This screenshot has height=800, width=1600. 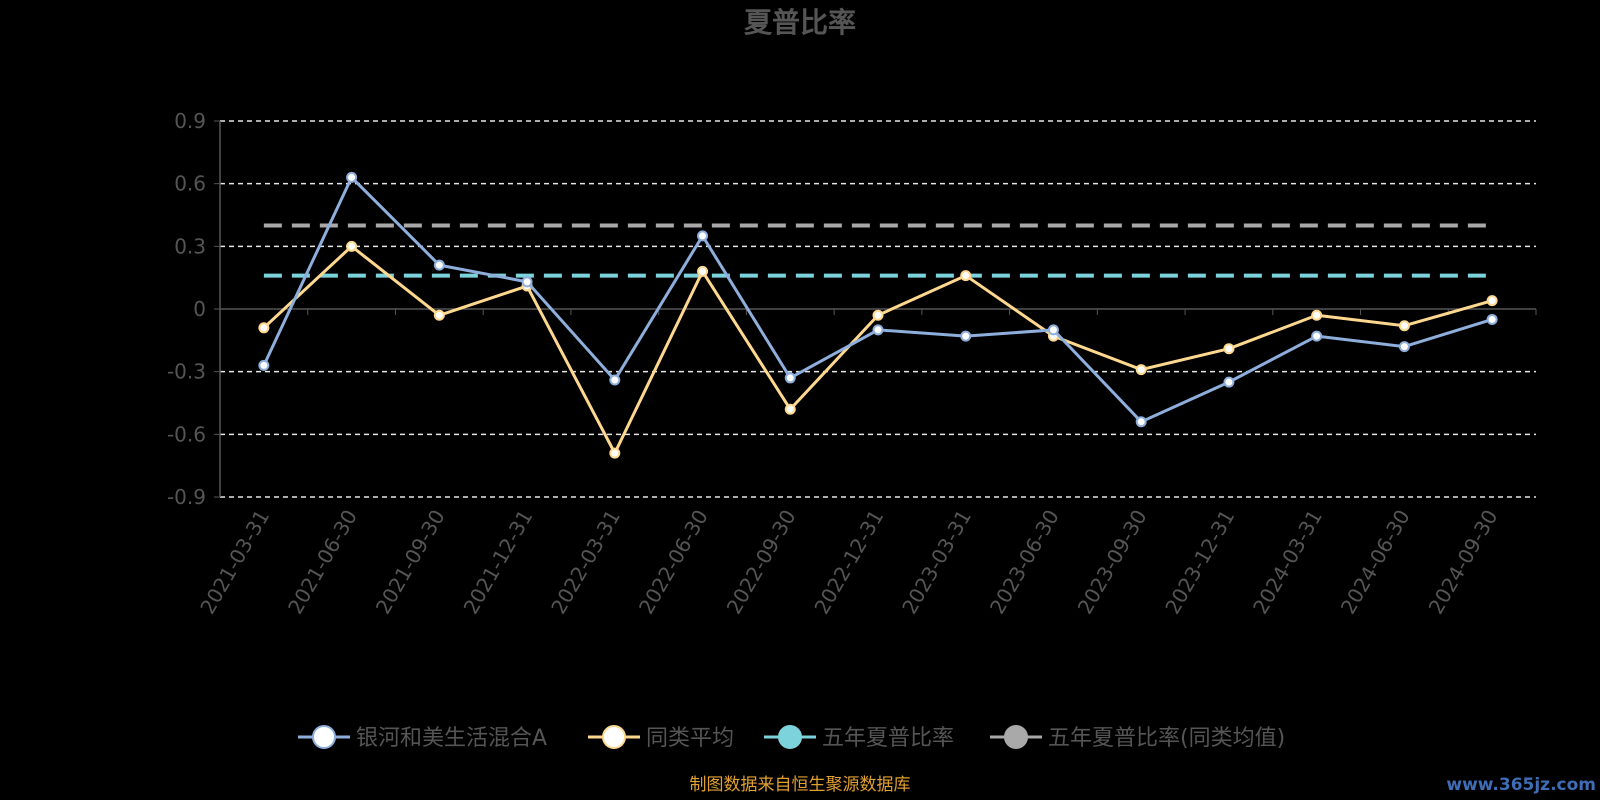 I want to click on x-tick-label: 2023-03-31, so click(x=936, y=562).